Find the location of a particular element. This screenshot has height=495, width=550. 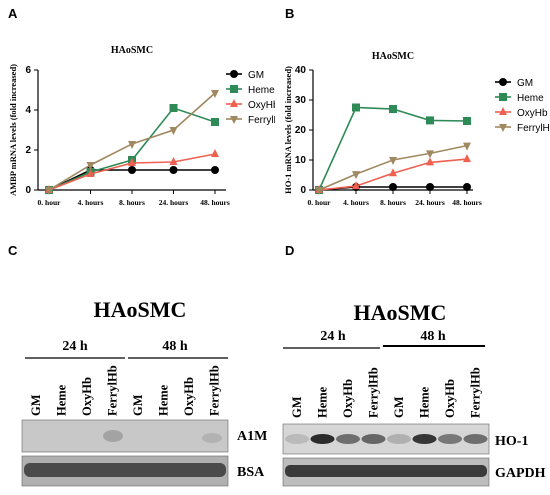

time-label-48h: 48 h is located at coordinates (175, 346).